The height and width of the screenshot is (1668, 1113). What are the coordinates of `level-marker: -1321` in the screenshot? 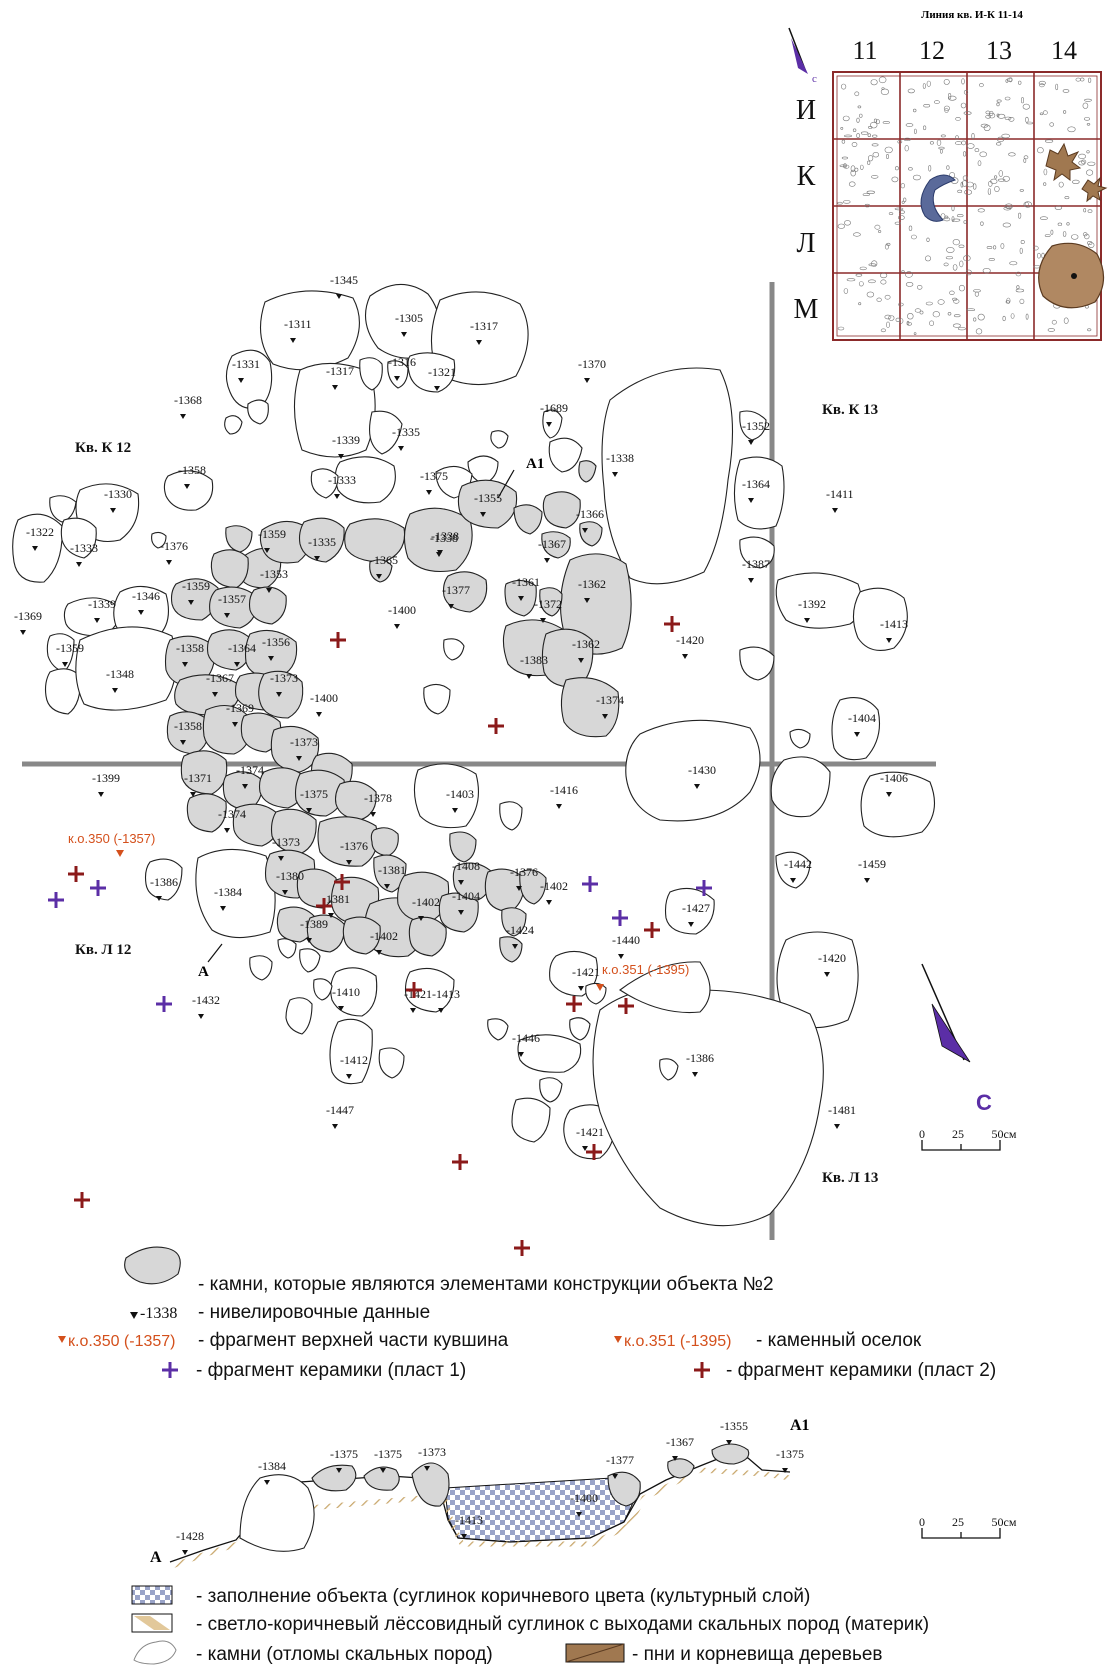 It's located at (442, 378).